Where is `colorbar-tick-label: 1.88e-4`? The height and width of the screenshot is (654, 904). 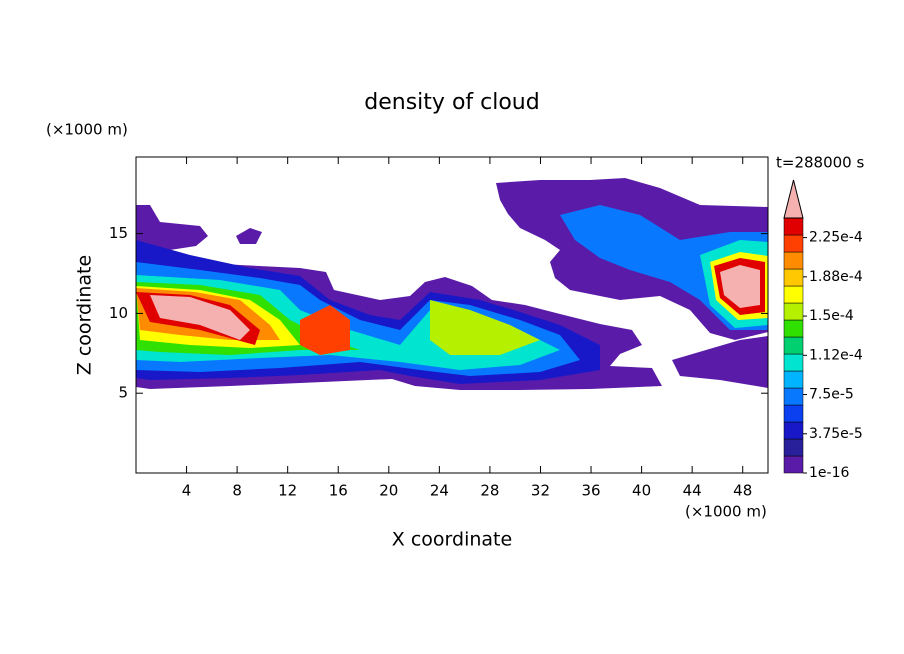 colorbar-tick-label: 1.88e-4 is located at coordinates (836, 277).